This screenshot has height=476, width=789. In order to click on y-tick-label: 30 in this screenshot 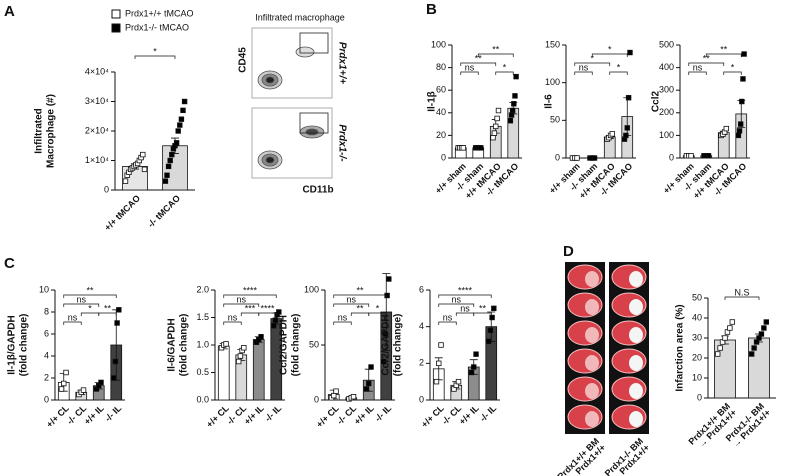, I will do `click(697, 337)`.